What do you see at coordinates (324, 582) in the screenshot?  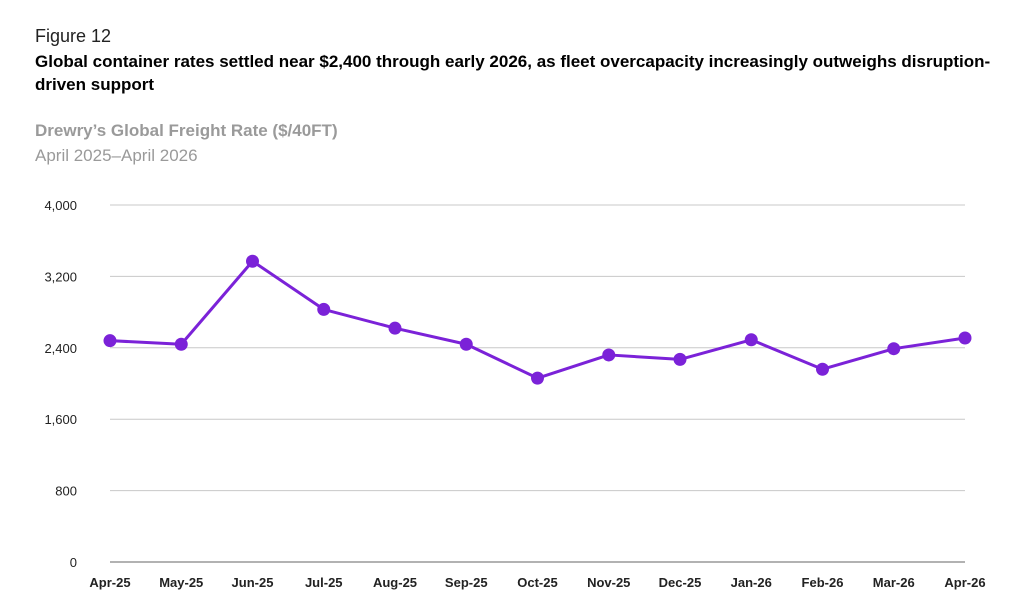 I see `x-tick-label: Jul-25` at bounding box center [324, 582].